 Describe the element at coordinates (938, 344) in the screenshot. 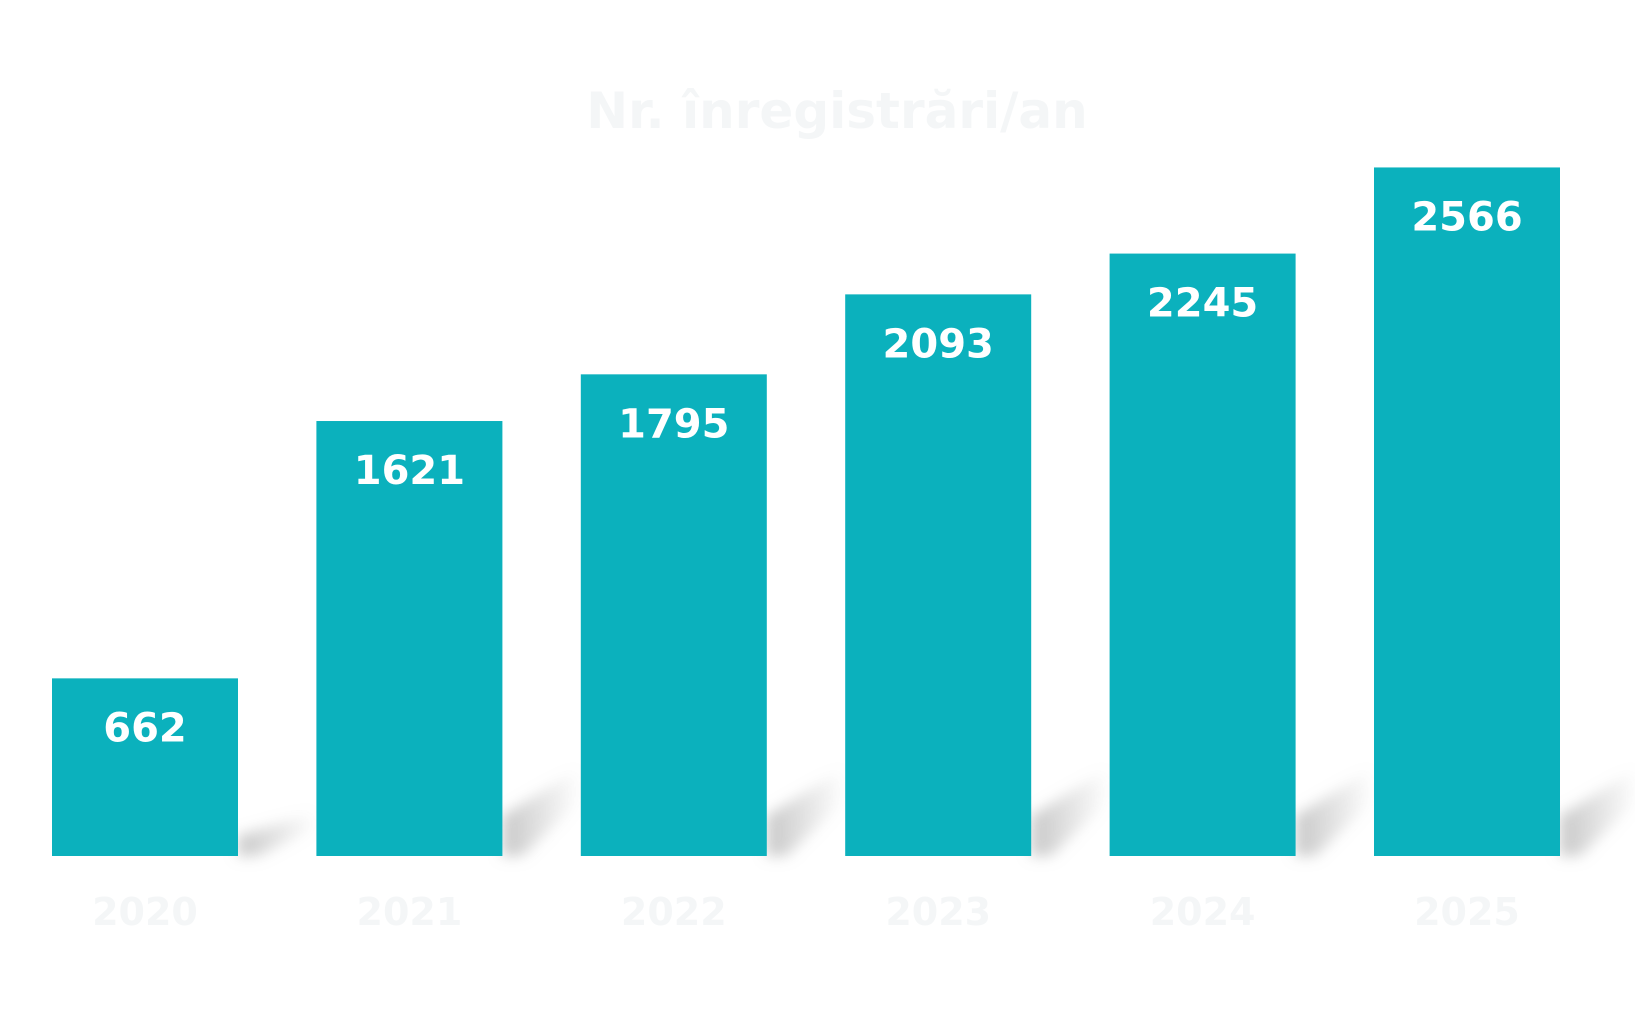

I see `data-label-2023: 2093` at that location.